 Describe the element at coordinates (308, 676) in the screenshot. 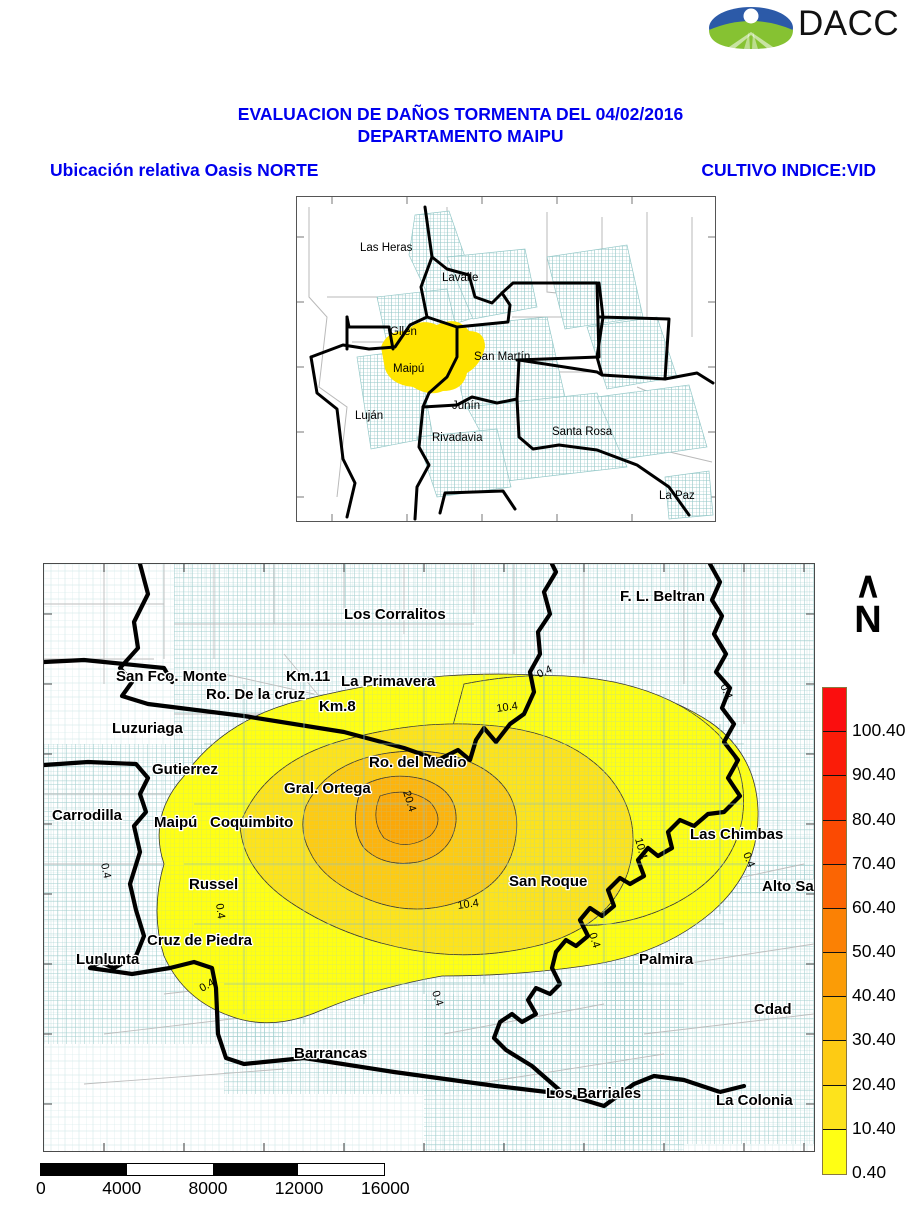

I see `svg-text: Km.11` at that location.